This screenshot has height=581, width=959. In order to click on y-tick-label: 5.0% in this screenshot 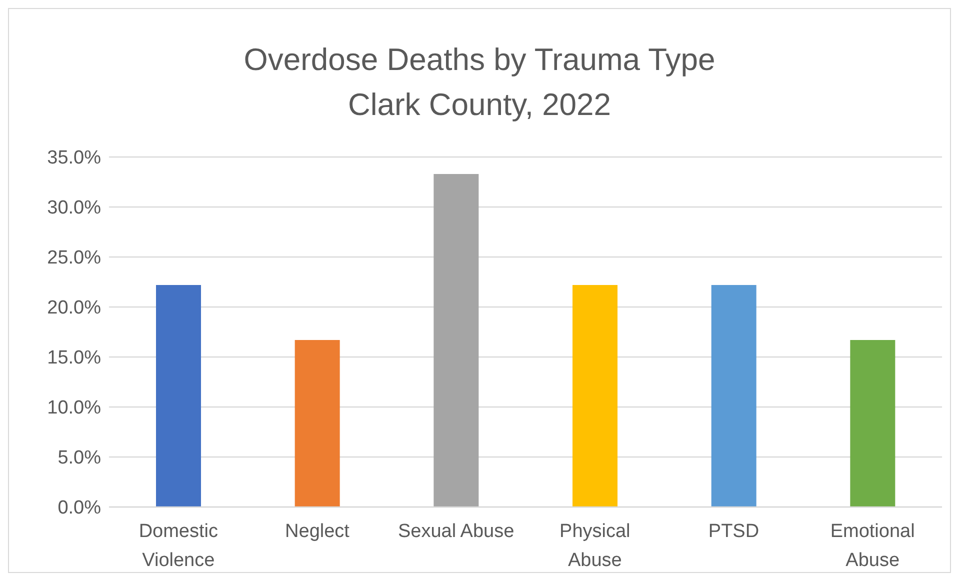, I will do `click(80, 458)`.